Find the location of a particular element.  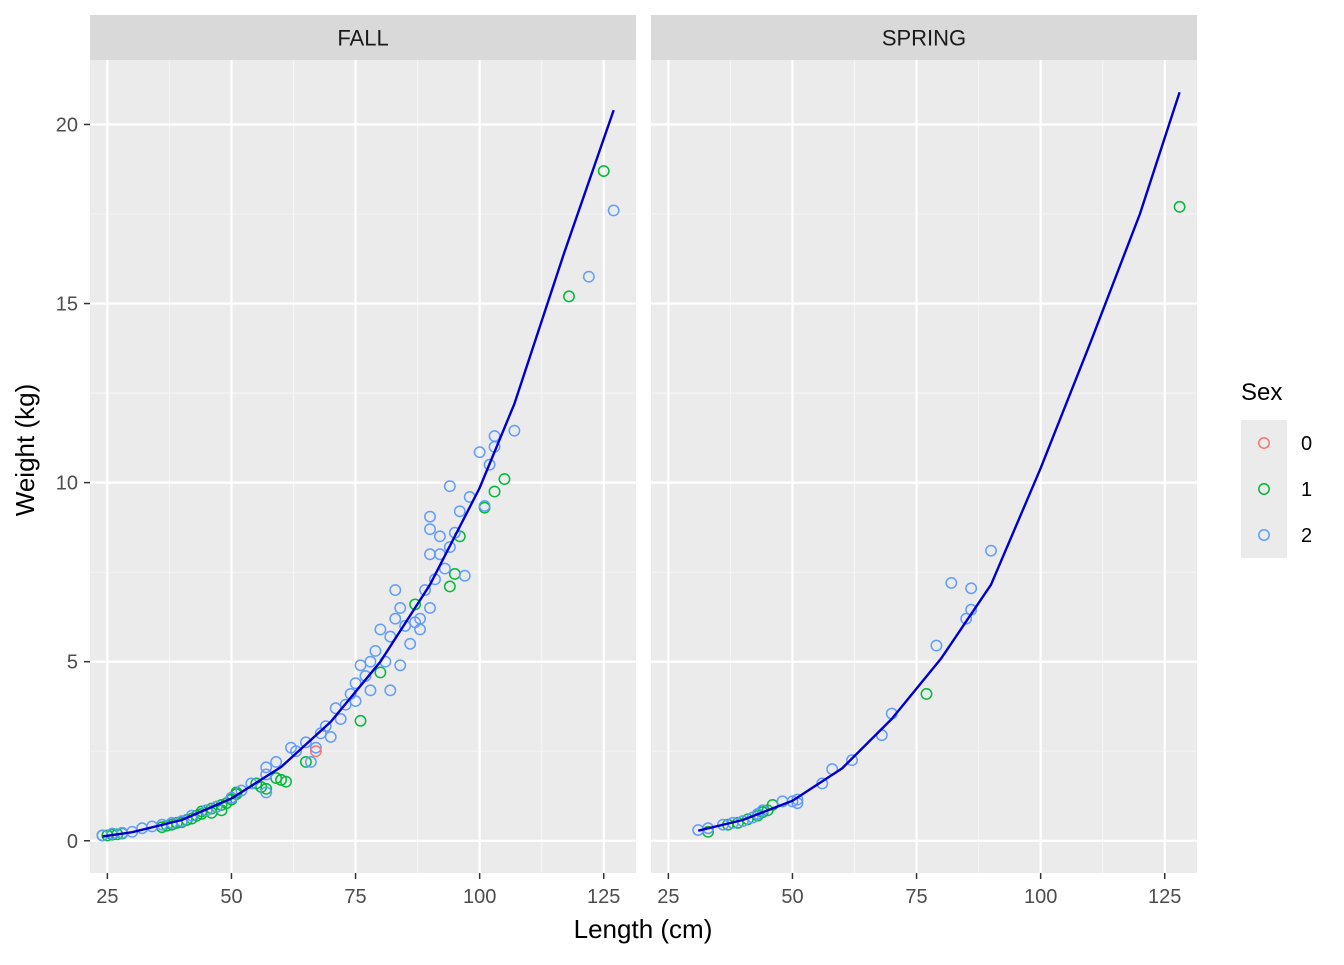

facet-strip-label: SPRING is located at coordinates (924, 38).